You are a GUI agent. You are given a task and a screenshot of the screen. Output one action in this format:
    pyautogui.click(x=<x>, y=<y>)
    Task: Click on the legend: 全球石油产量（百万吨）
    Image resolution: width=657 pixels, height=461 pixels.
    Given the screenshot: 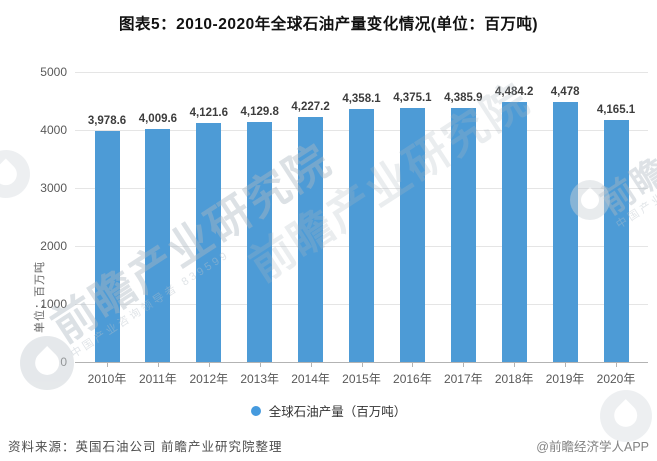 What is the action you would take?
    pyautogui.click(x=328, y=410)
    